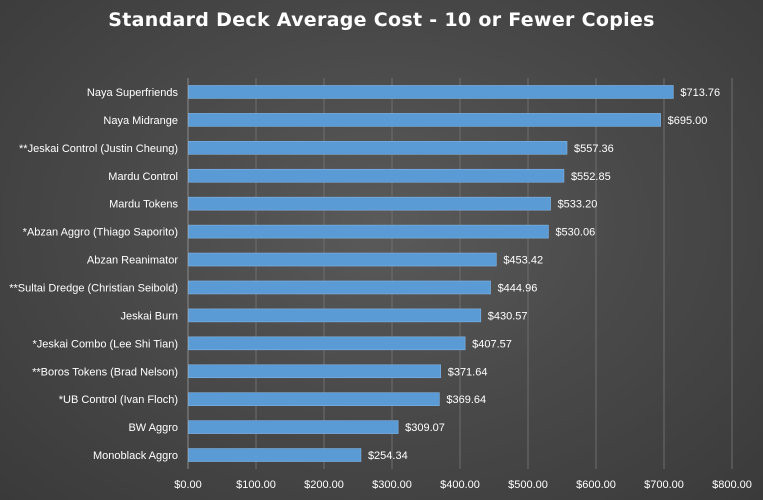 This screenshot has width=763, height=500. I want to click on value-label: $695.00, so click(688, 121).